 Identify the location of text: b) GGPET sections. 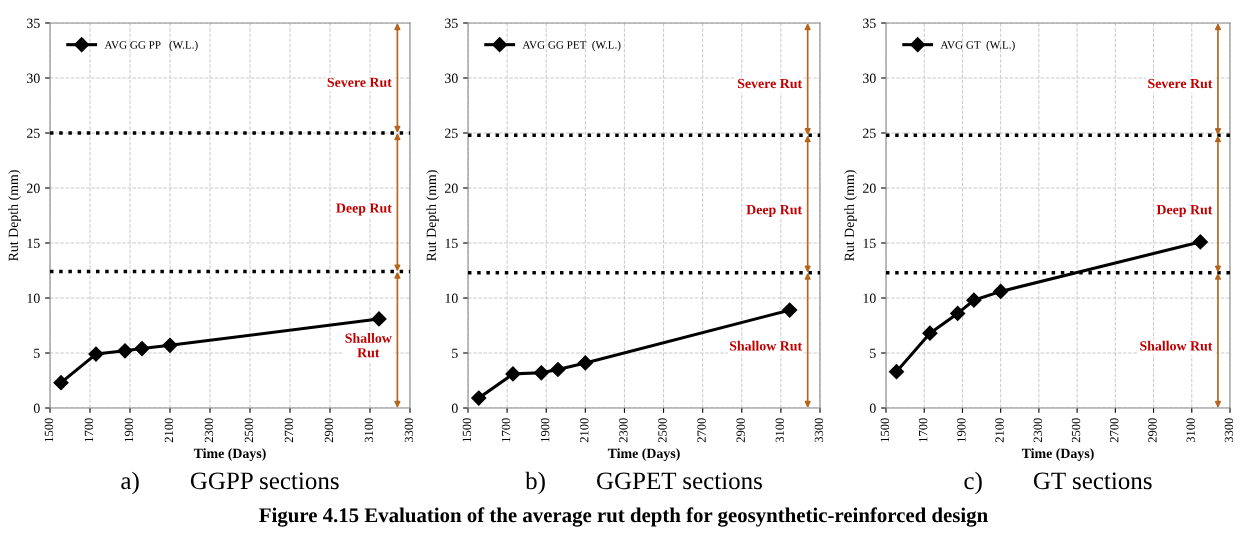
(643, 483).